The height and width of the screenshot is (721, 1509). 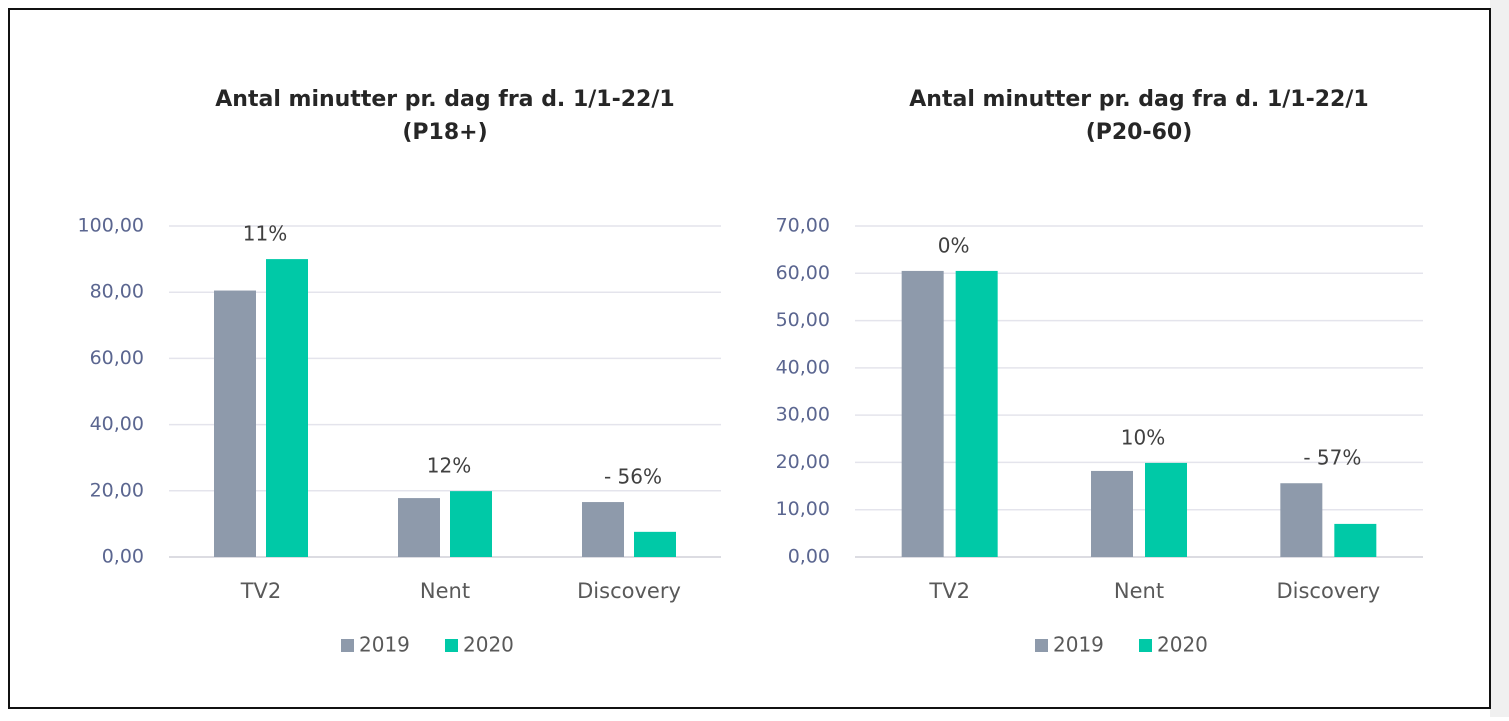 What do you see at coordinates (954, 245) in the screenshot?
I see `annotation: 0%` at bounding box center [954, 245].